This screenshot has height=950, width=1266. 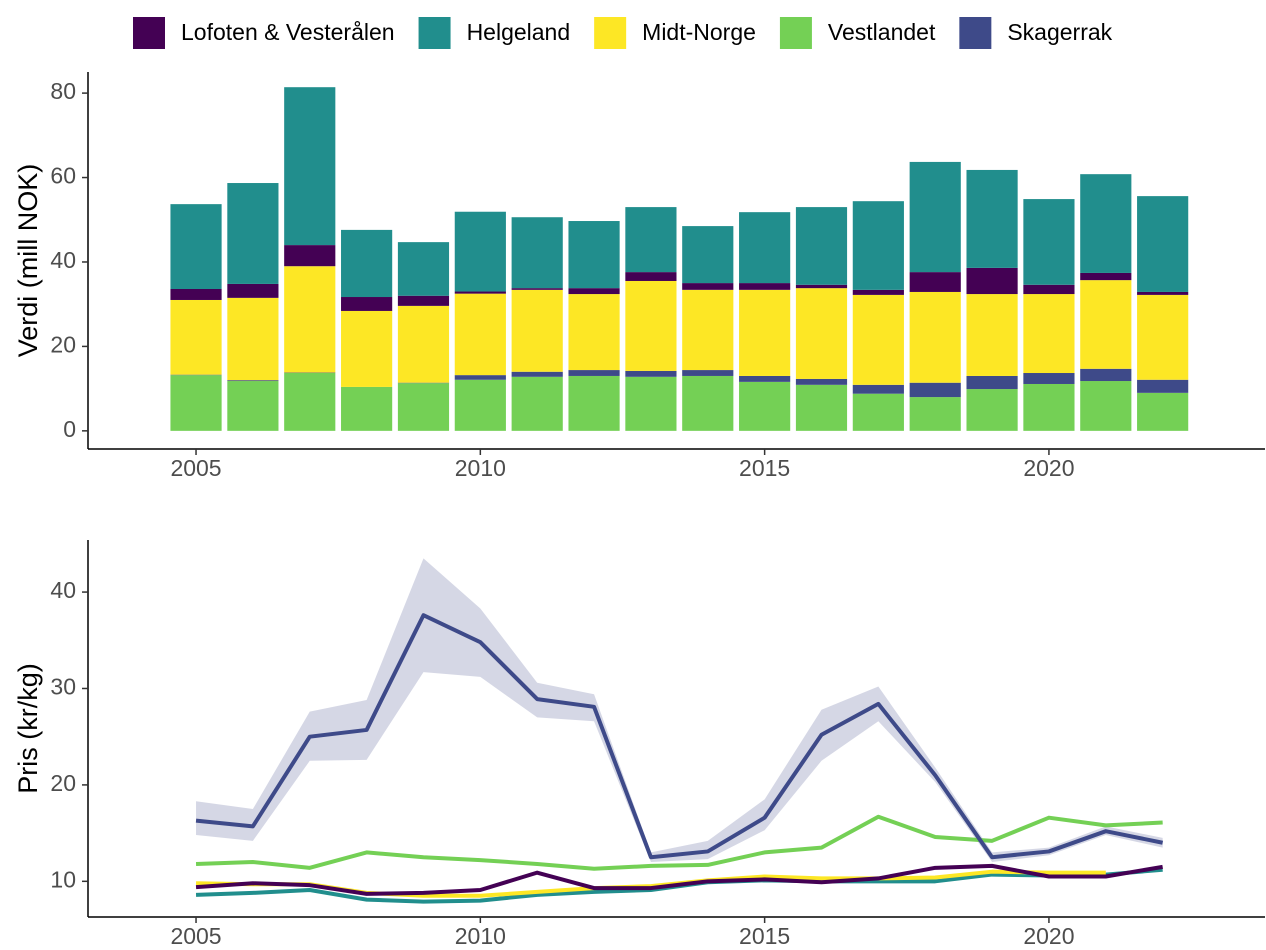 What do you see at coordinates (1059, 32) in the screenshot?
I see `legend-label: Skagerrak` at bounding box center [1059, 32].